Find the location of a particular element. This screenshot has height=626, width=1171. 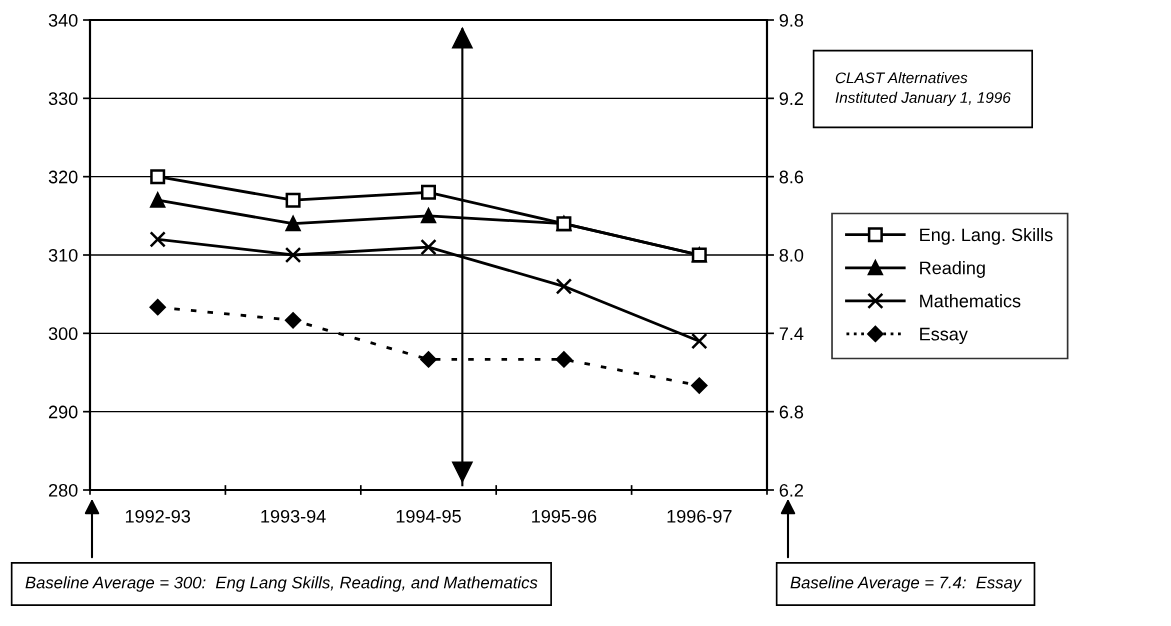

legend-label: Reading is located at coordinates (952, 269).